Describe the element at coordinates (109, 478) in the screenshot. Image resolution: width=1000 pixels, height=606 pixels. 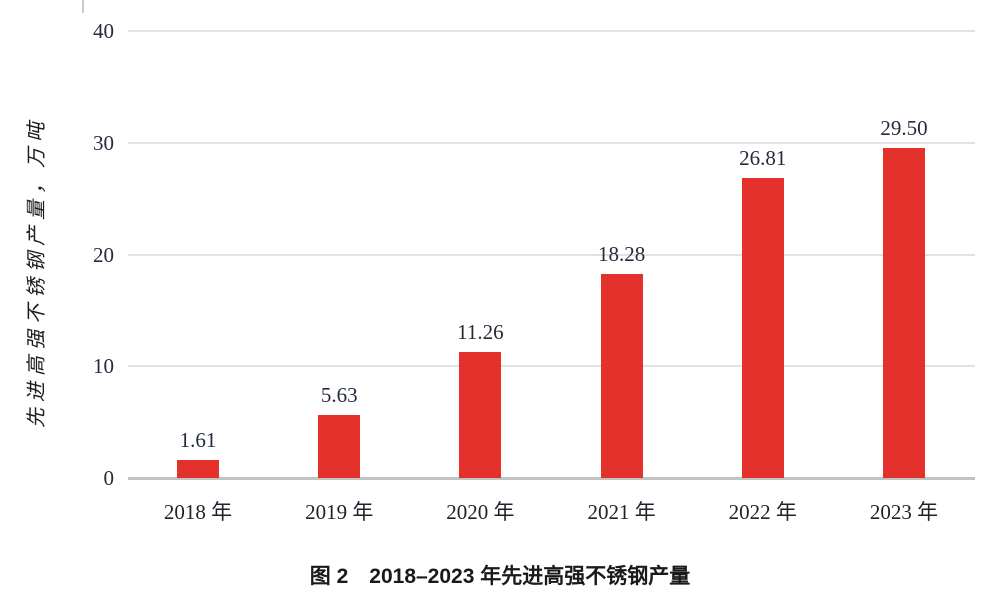
I see `y-tick-label-0: 0` at that location.